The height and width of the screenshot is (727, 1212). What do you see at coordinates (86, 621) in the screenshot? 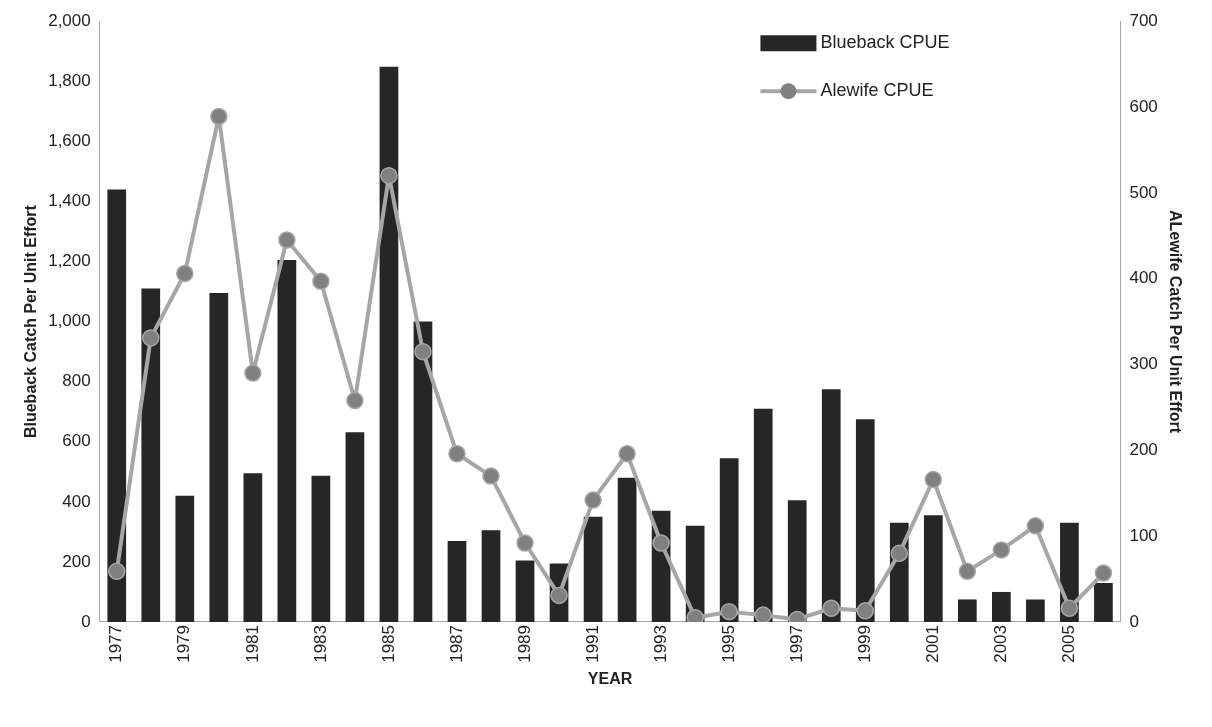
I see `y-tick-label: 0` at bounding box center [86, 621].